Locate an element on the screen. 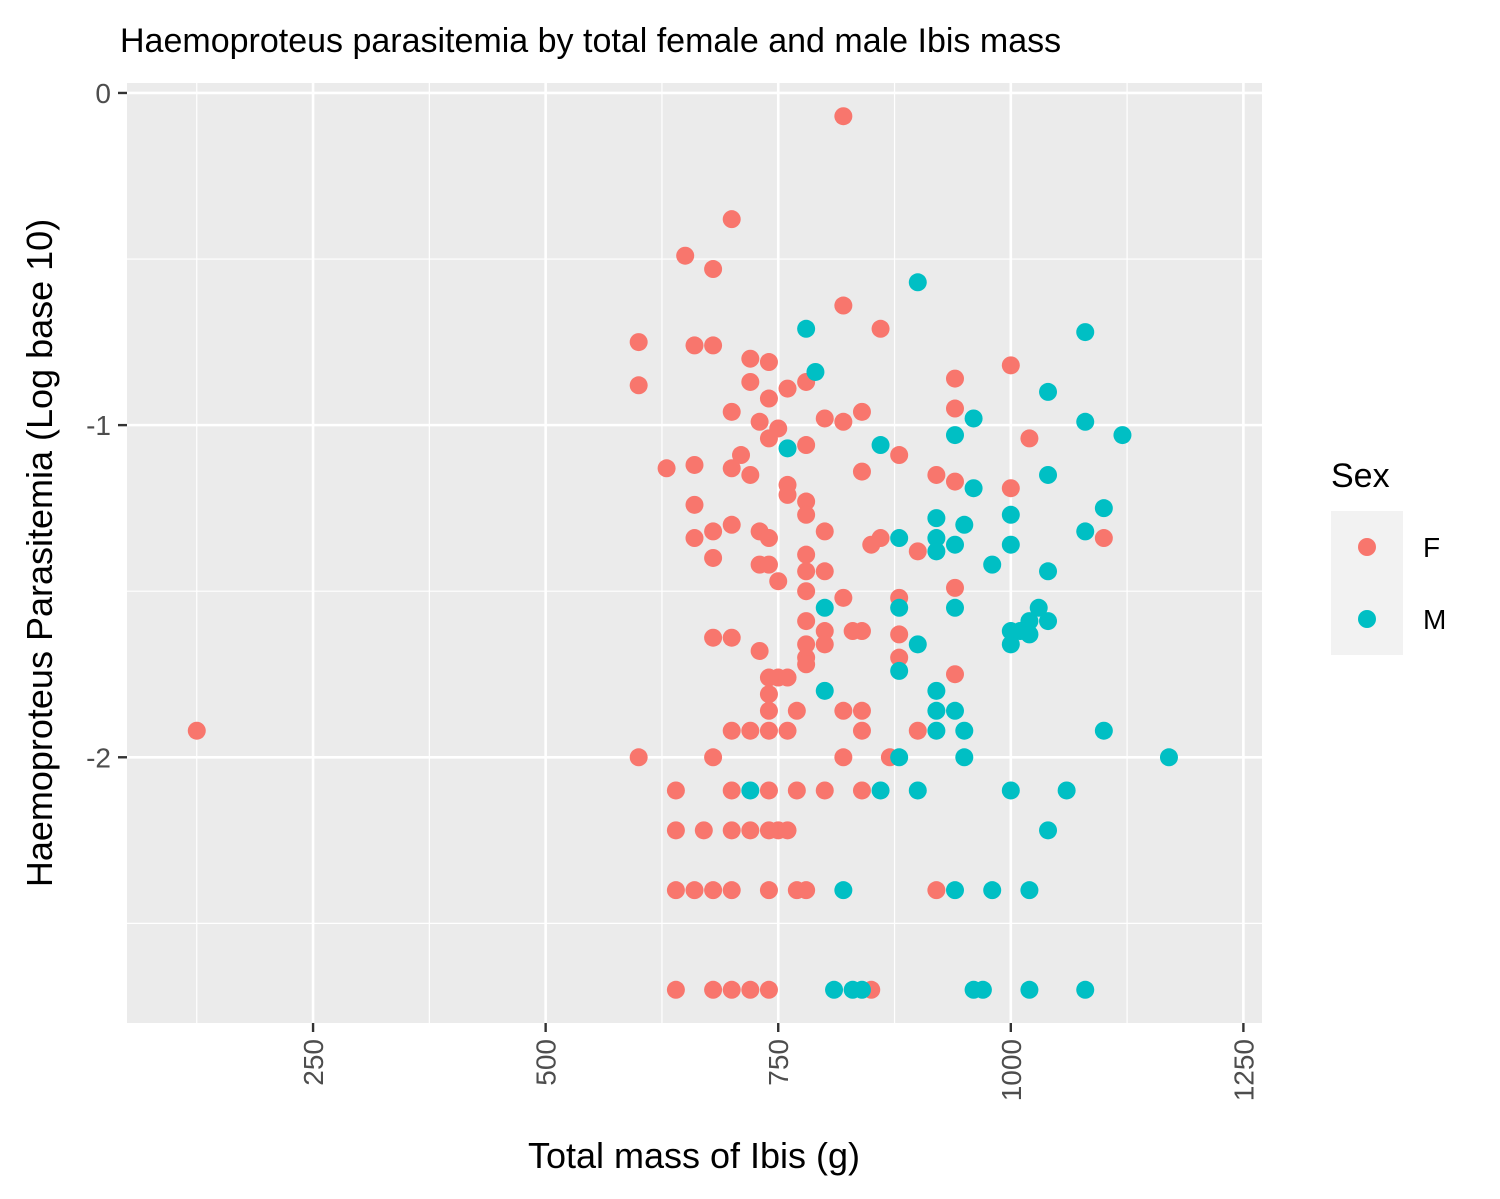  y-tick-labels: 0 -1 -2 is located at coordinates (98, 425).